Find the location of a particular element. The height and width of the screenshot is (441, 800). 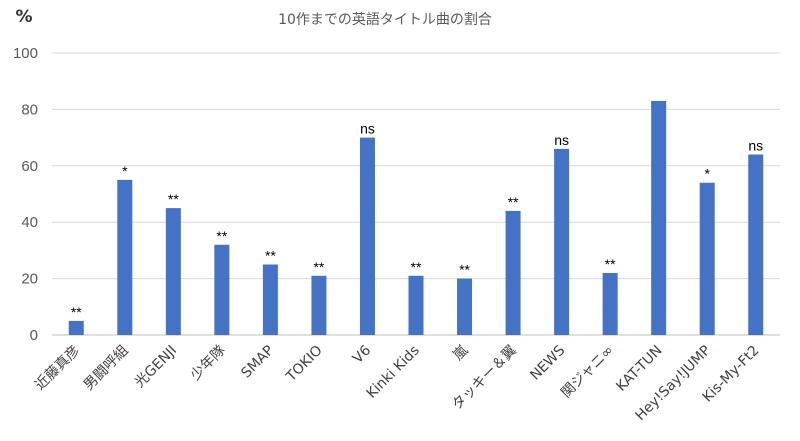

y-tick-label: 40 is located at coordinates (29, 222).